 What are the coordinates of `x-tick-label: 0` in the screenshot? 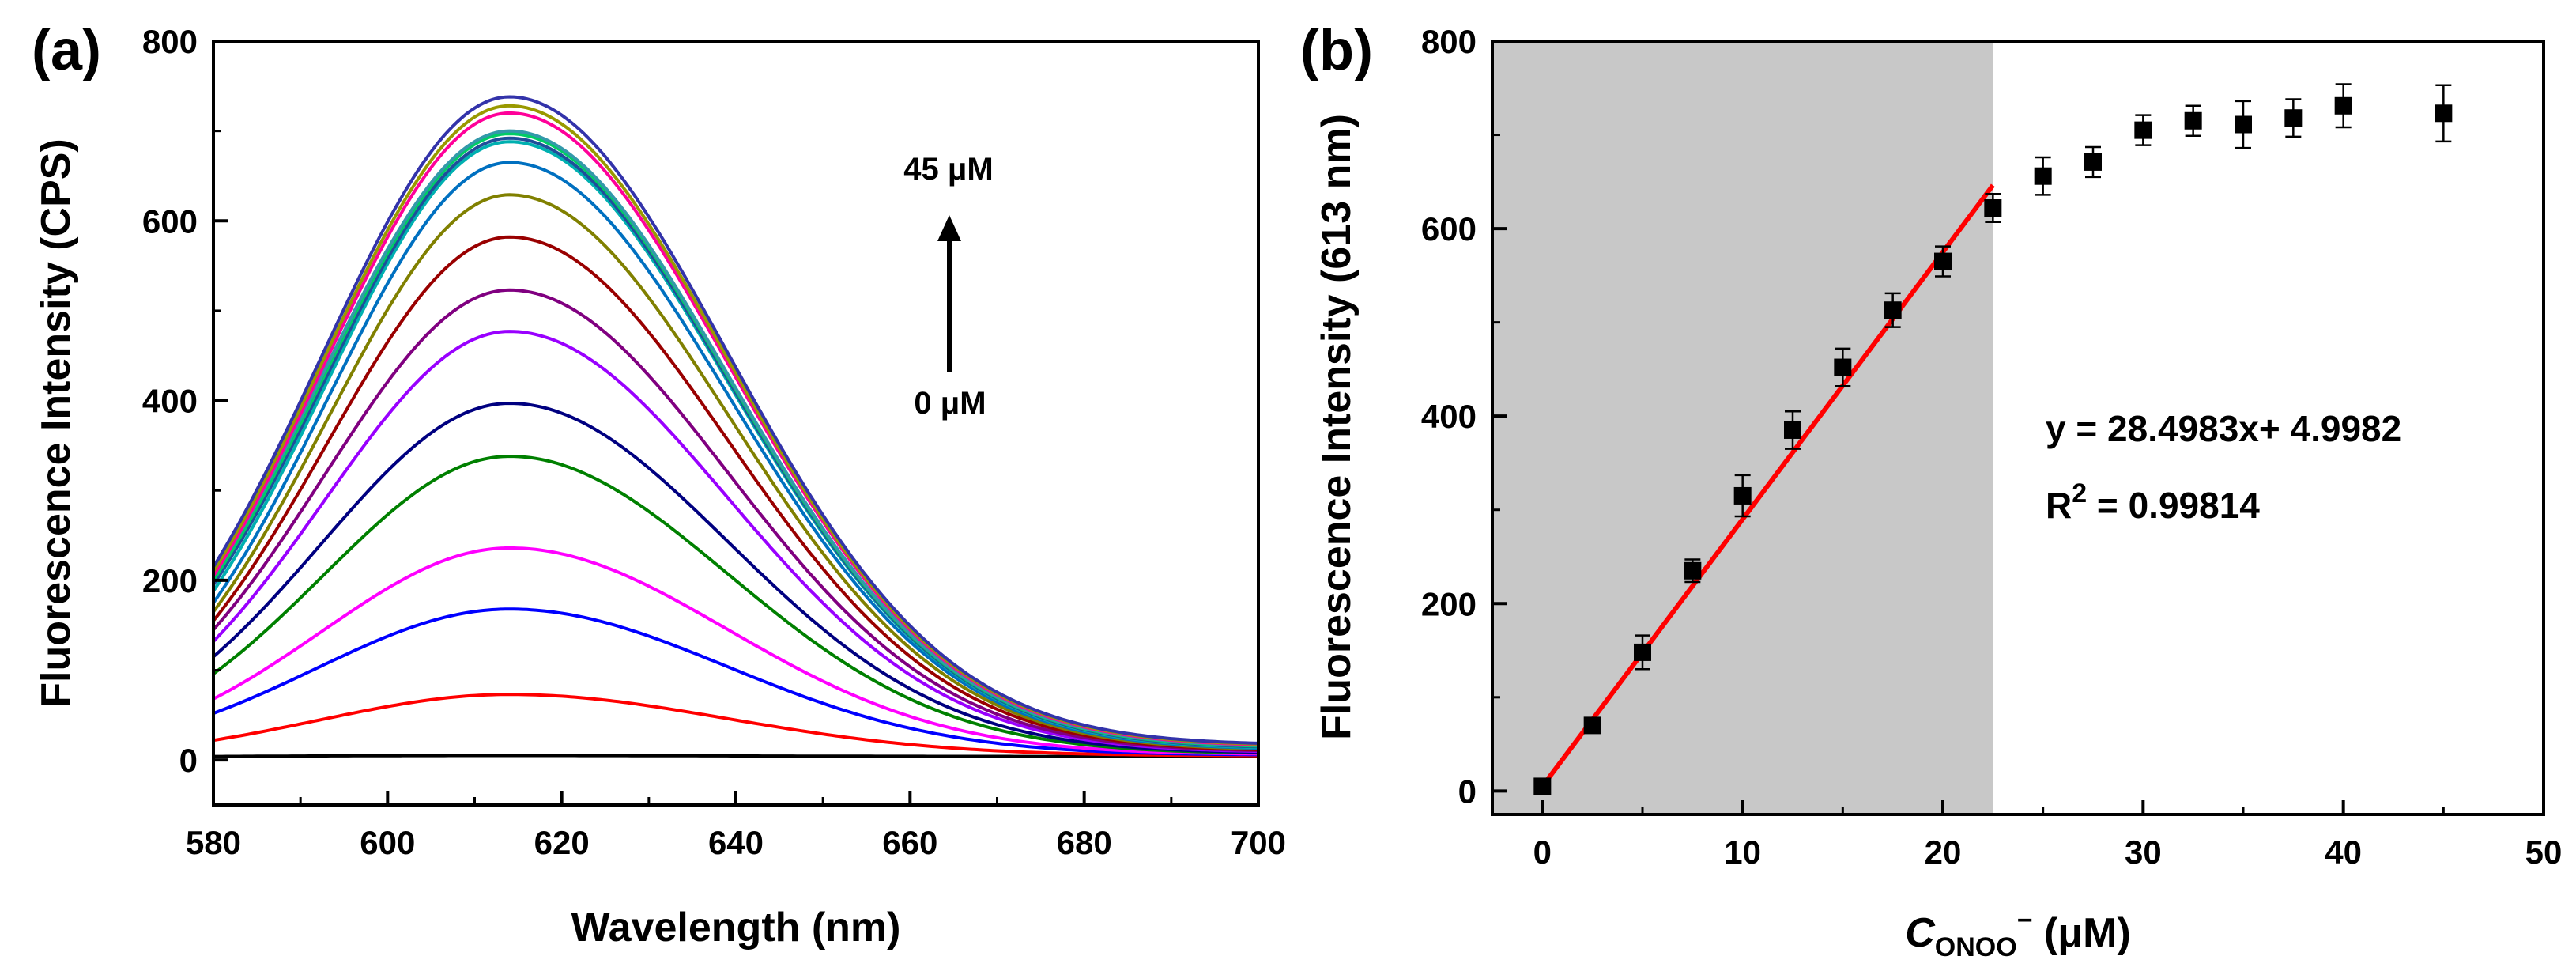 It's located at (1542, 852).